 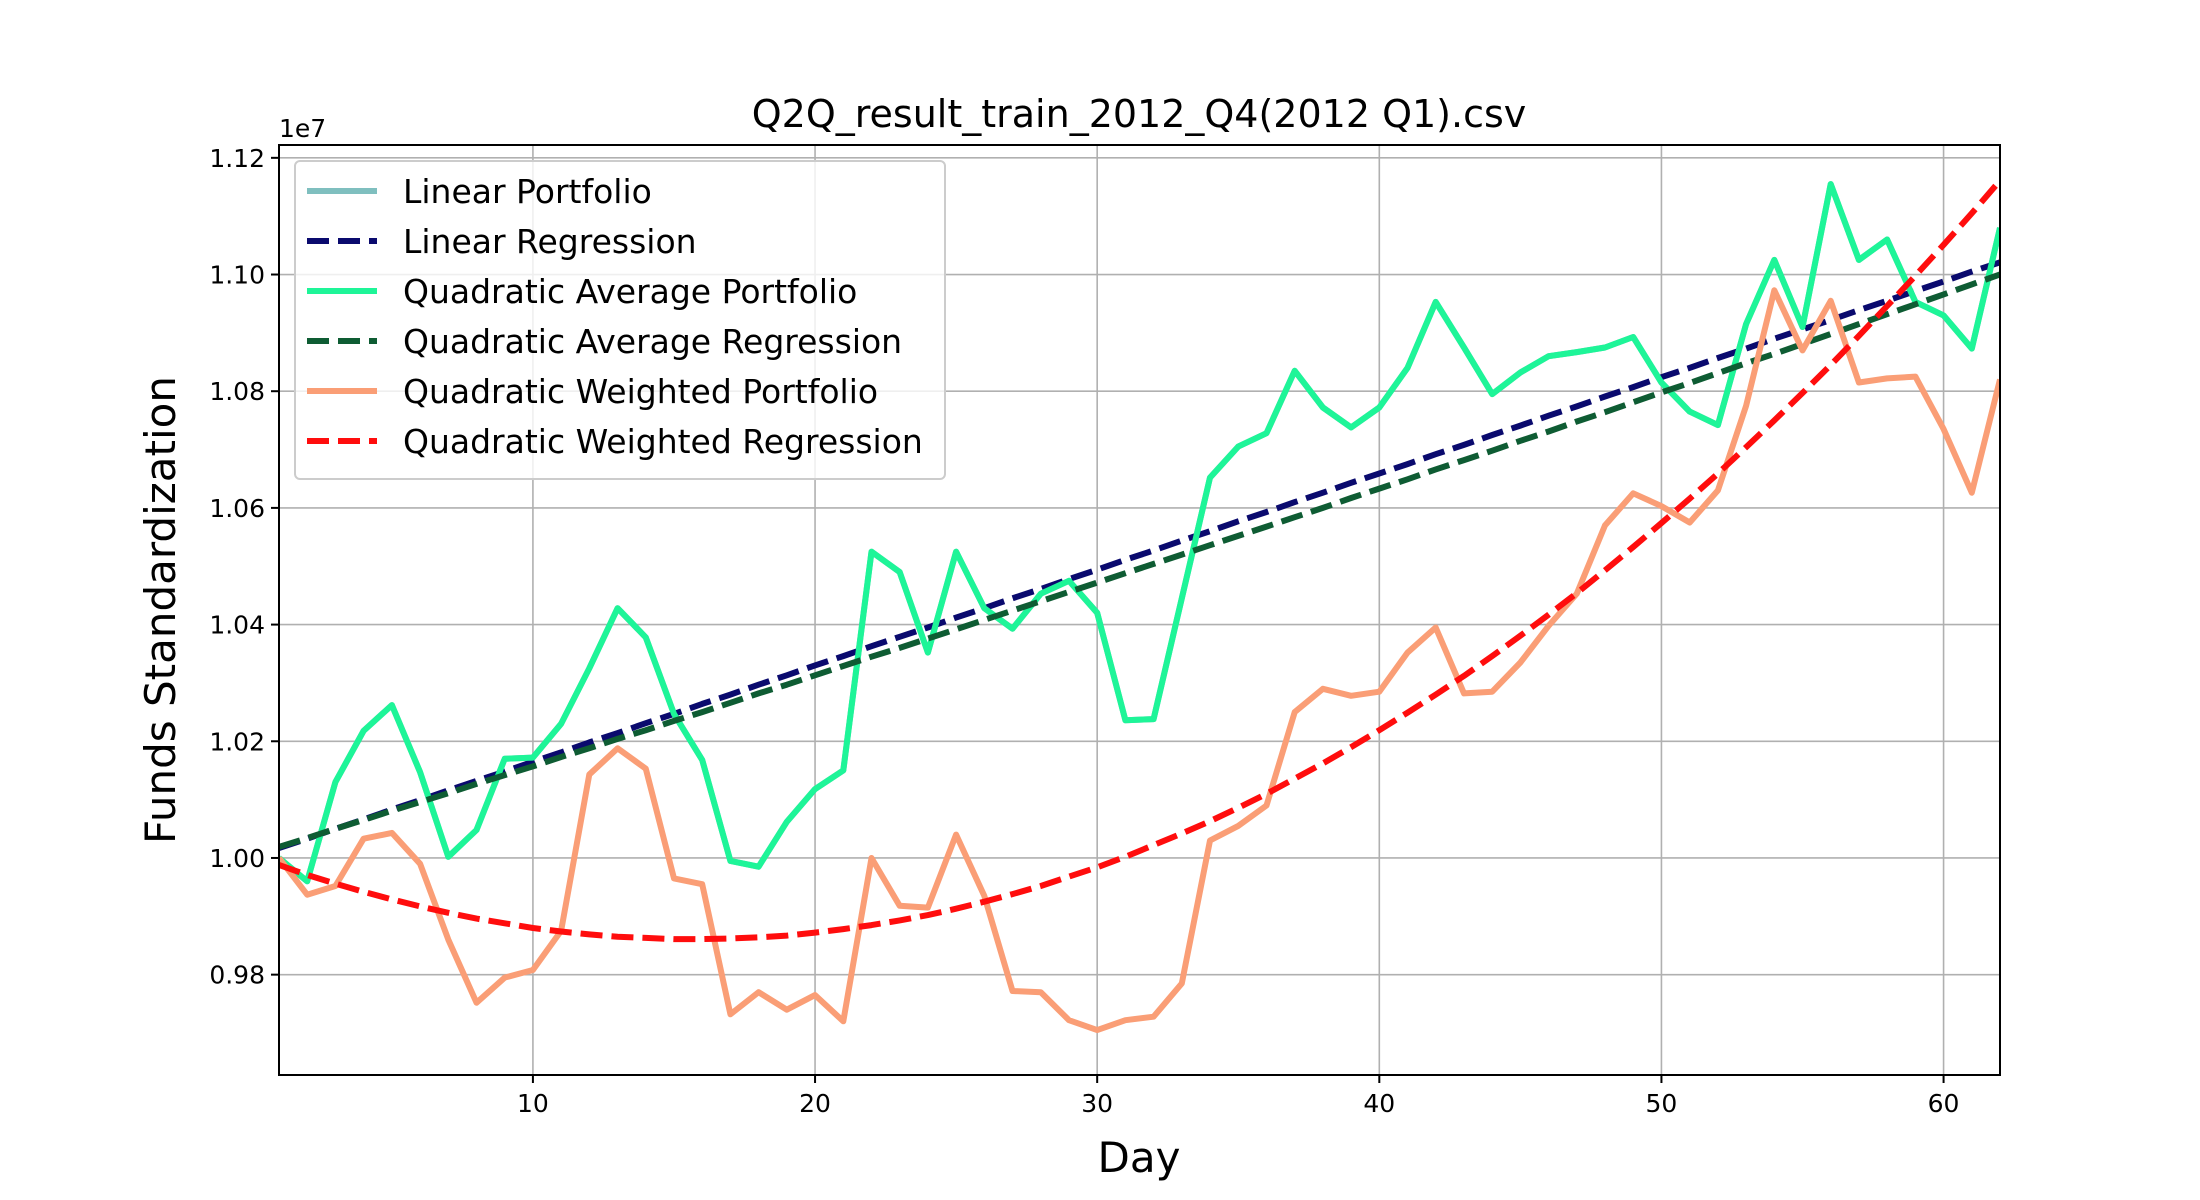 I want to click on y-tick-label: 1.04, so click(x=237, y=625).